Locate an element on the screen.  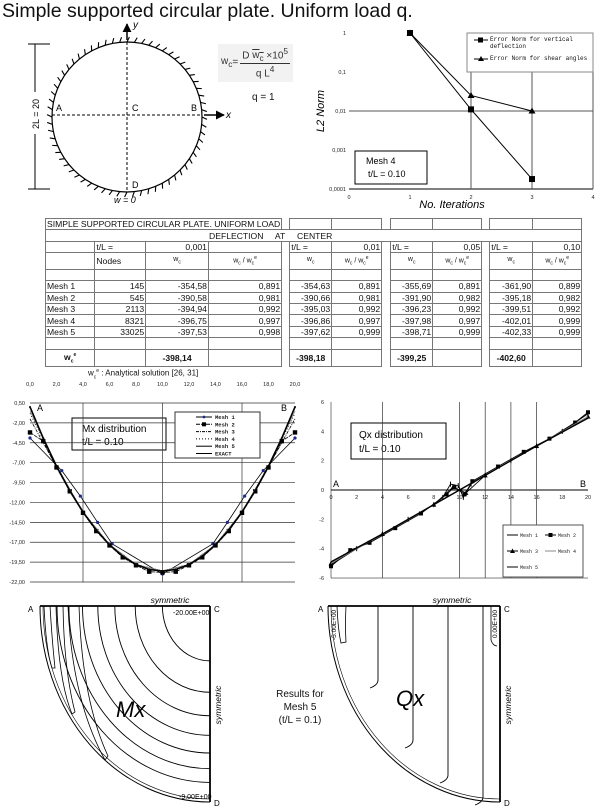
legend-label: EXACT is located at coordinates (223, 454).